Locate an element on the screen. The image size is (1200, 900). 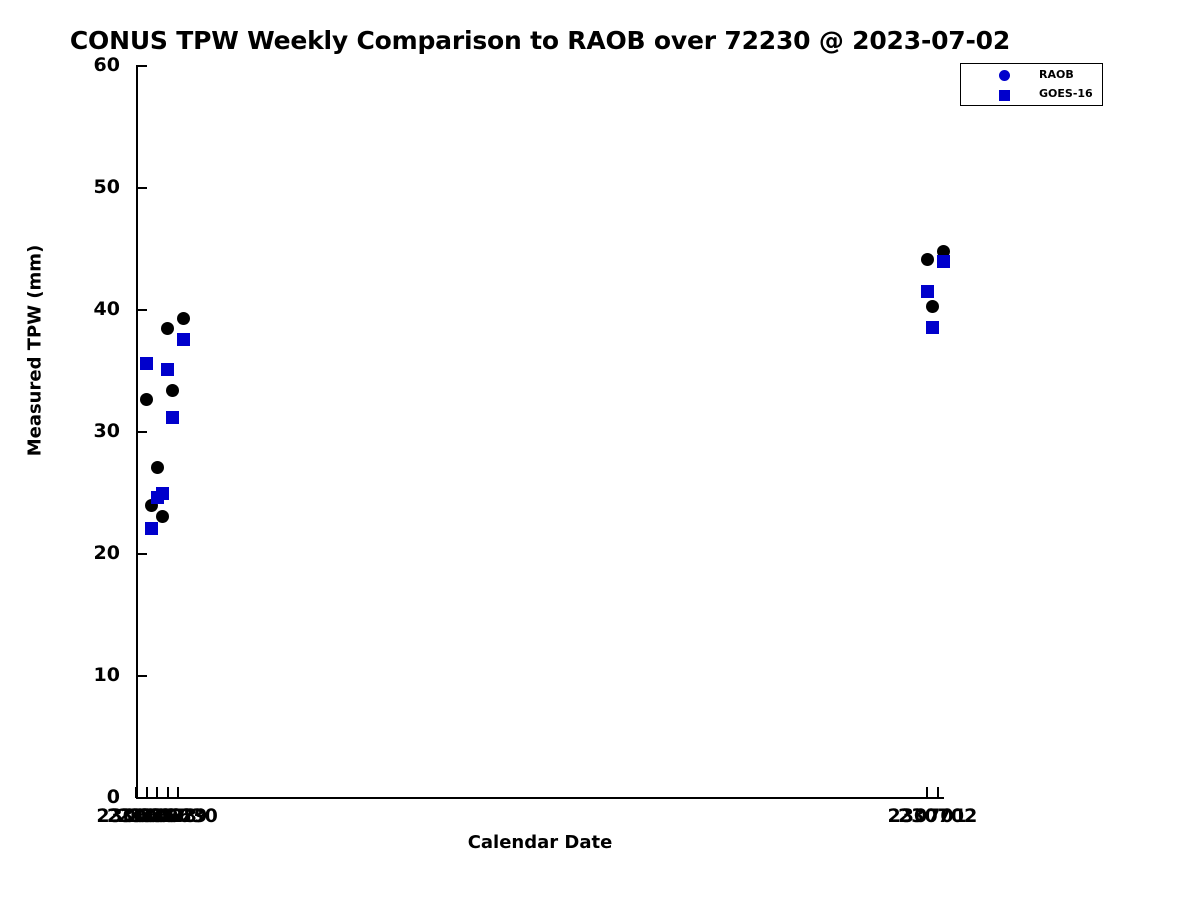
y-tick-label: 60 is located at coordinates (106, 65).